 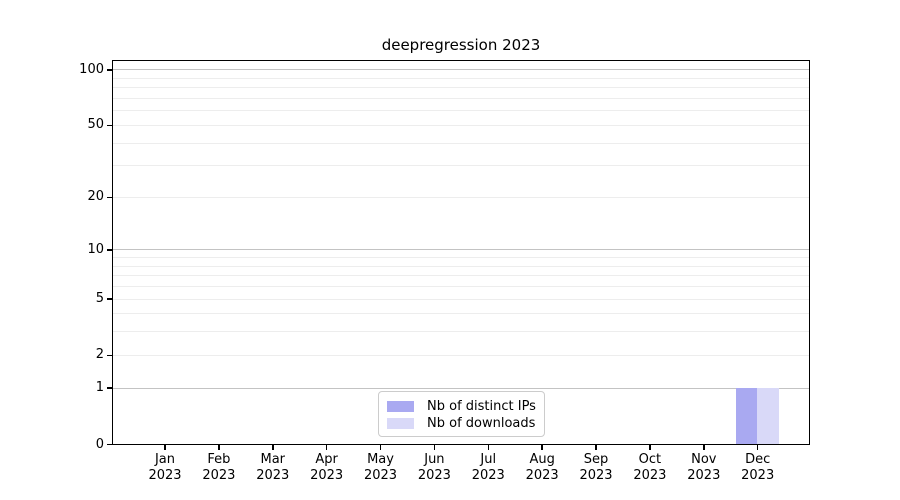 What do you see at coordinates (99, 444) in the screenshot?
I see `y-tick-label-0: 0` at bounding box center [99, 444].